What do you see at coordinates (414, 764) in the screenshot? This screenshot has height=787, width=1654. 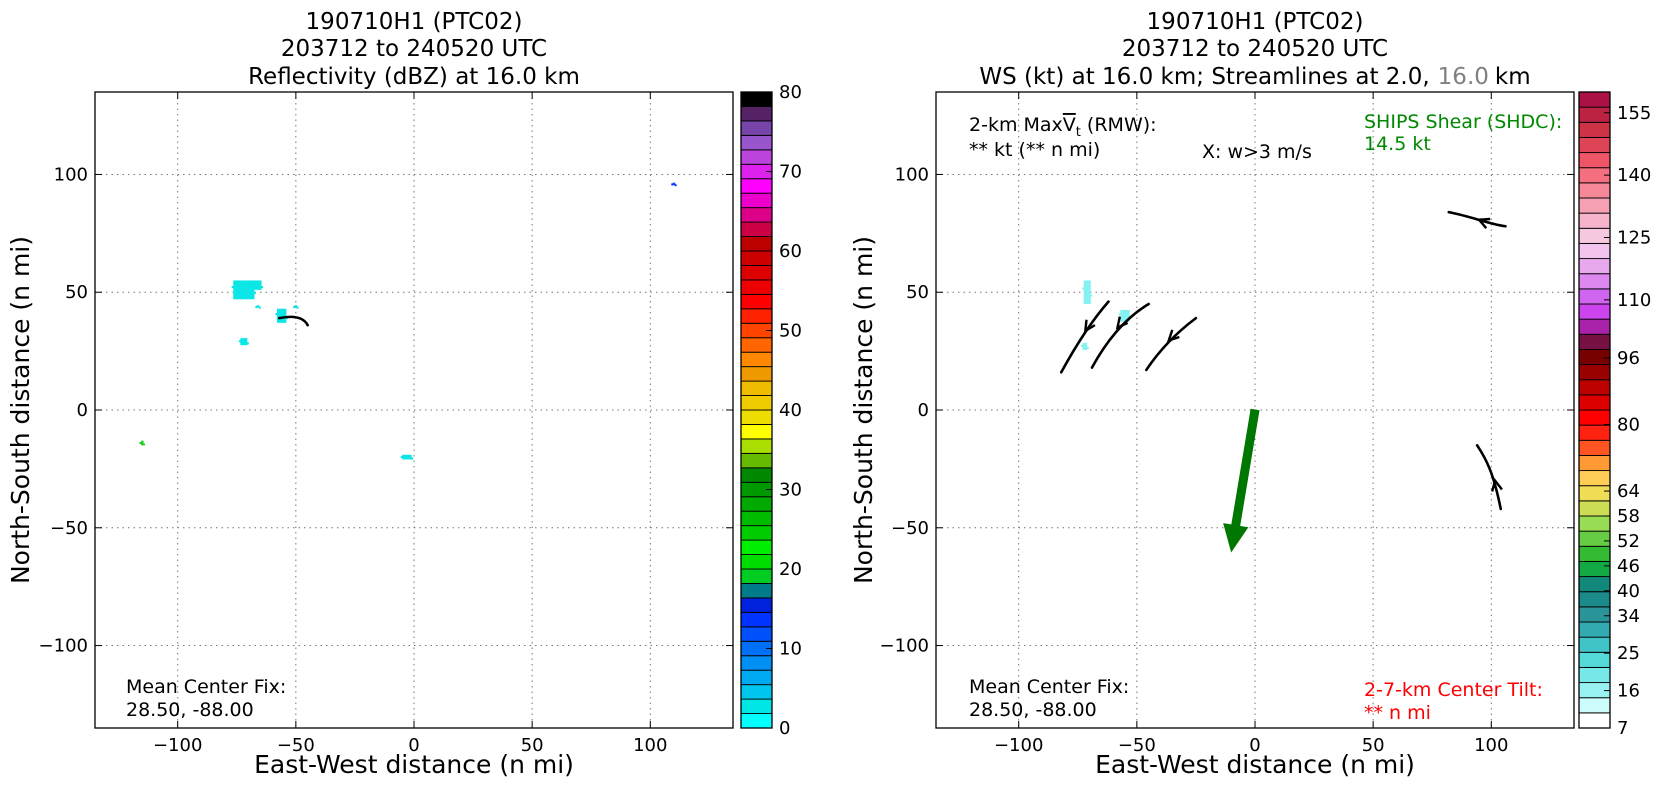 I see `left-x-axis-label: East-West distance (n mi)` at bounding box center [414, 764].